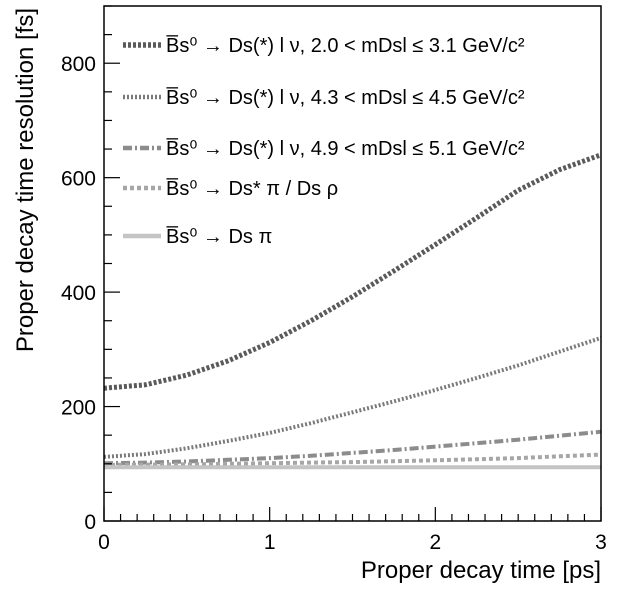 Image resolution: width=618 pixels, height=589 pixels. What do you see at coordinates (78, 179) in the screenshot?
I see `y-tick-label: 600` at bounding box center [78, 179].